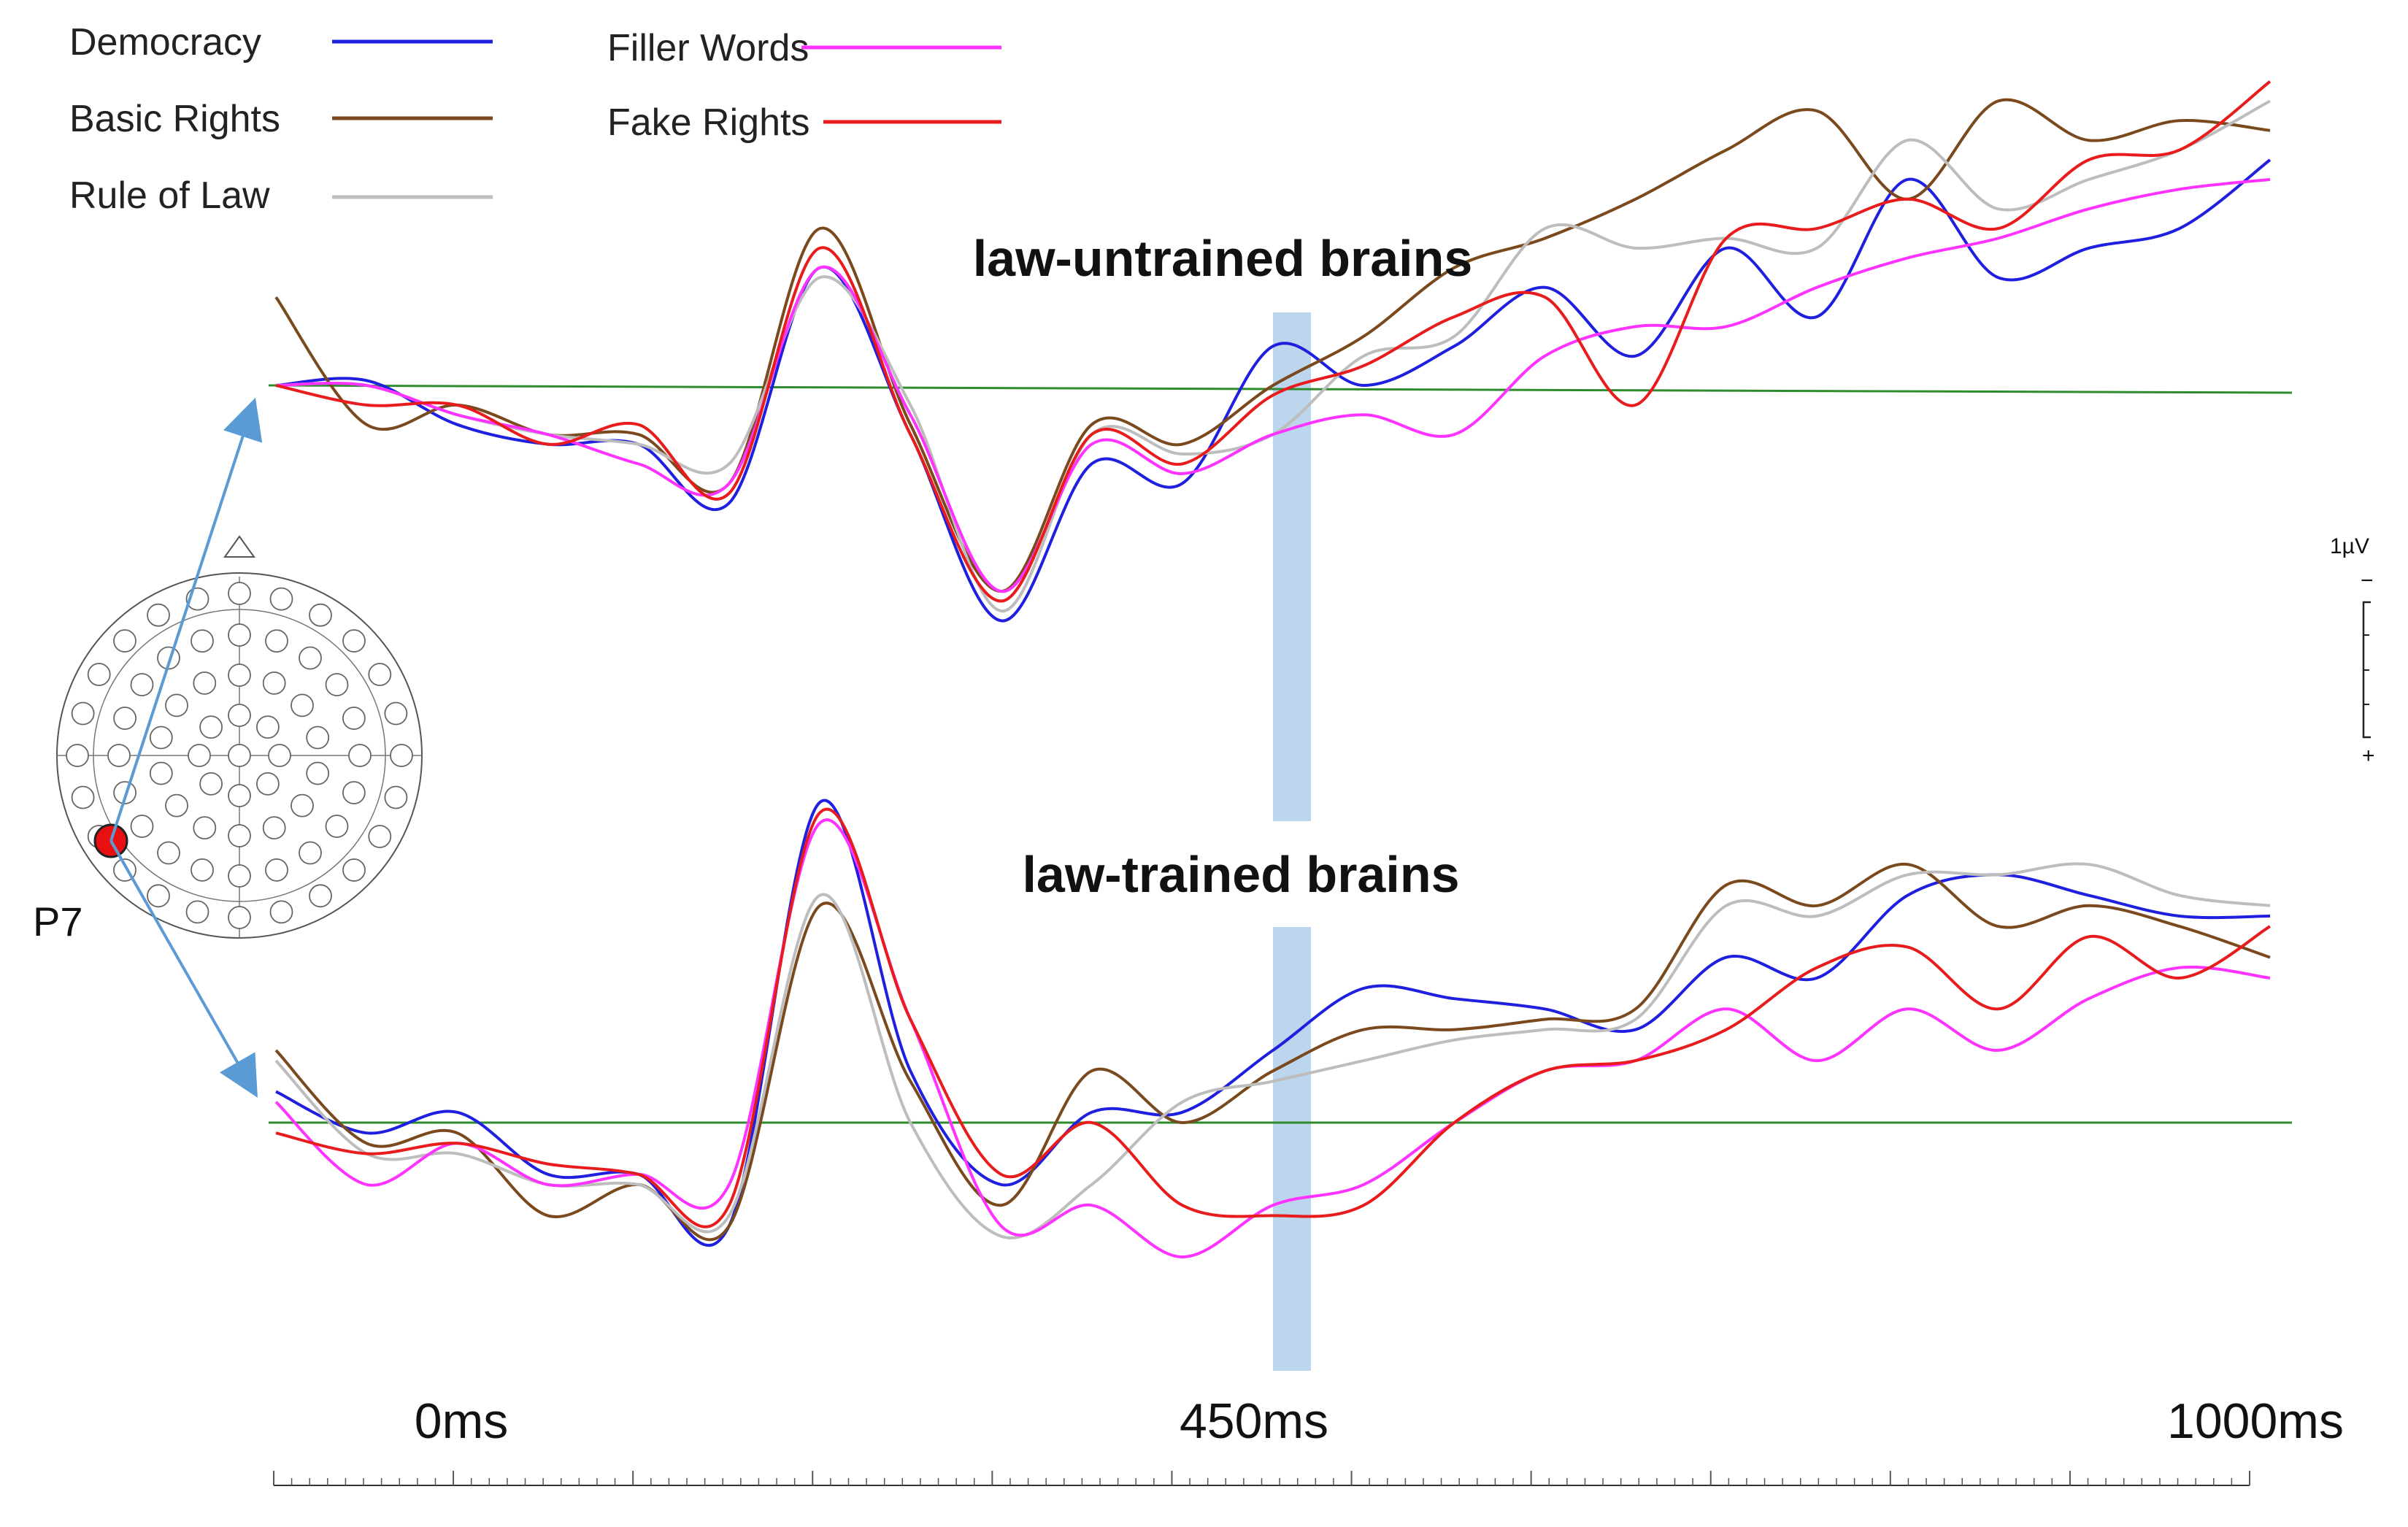 The height and width of the screenshot is (1527, 2408). What do you see at coordinates (239, 546) in the screenshot?
I see `nose-icon` at bounding box center [239, 546].